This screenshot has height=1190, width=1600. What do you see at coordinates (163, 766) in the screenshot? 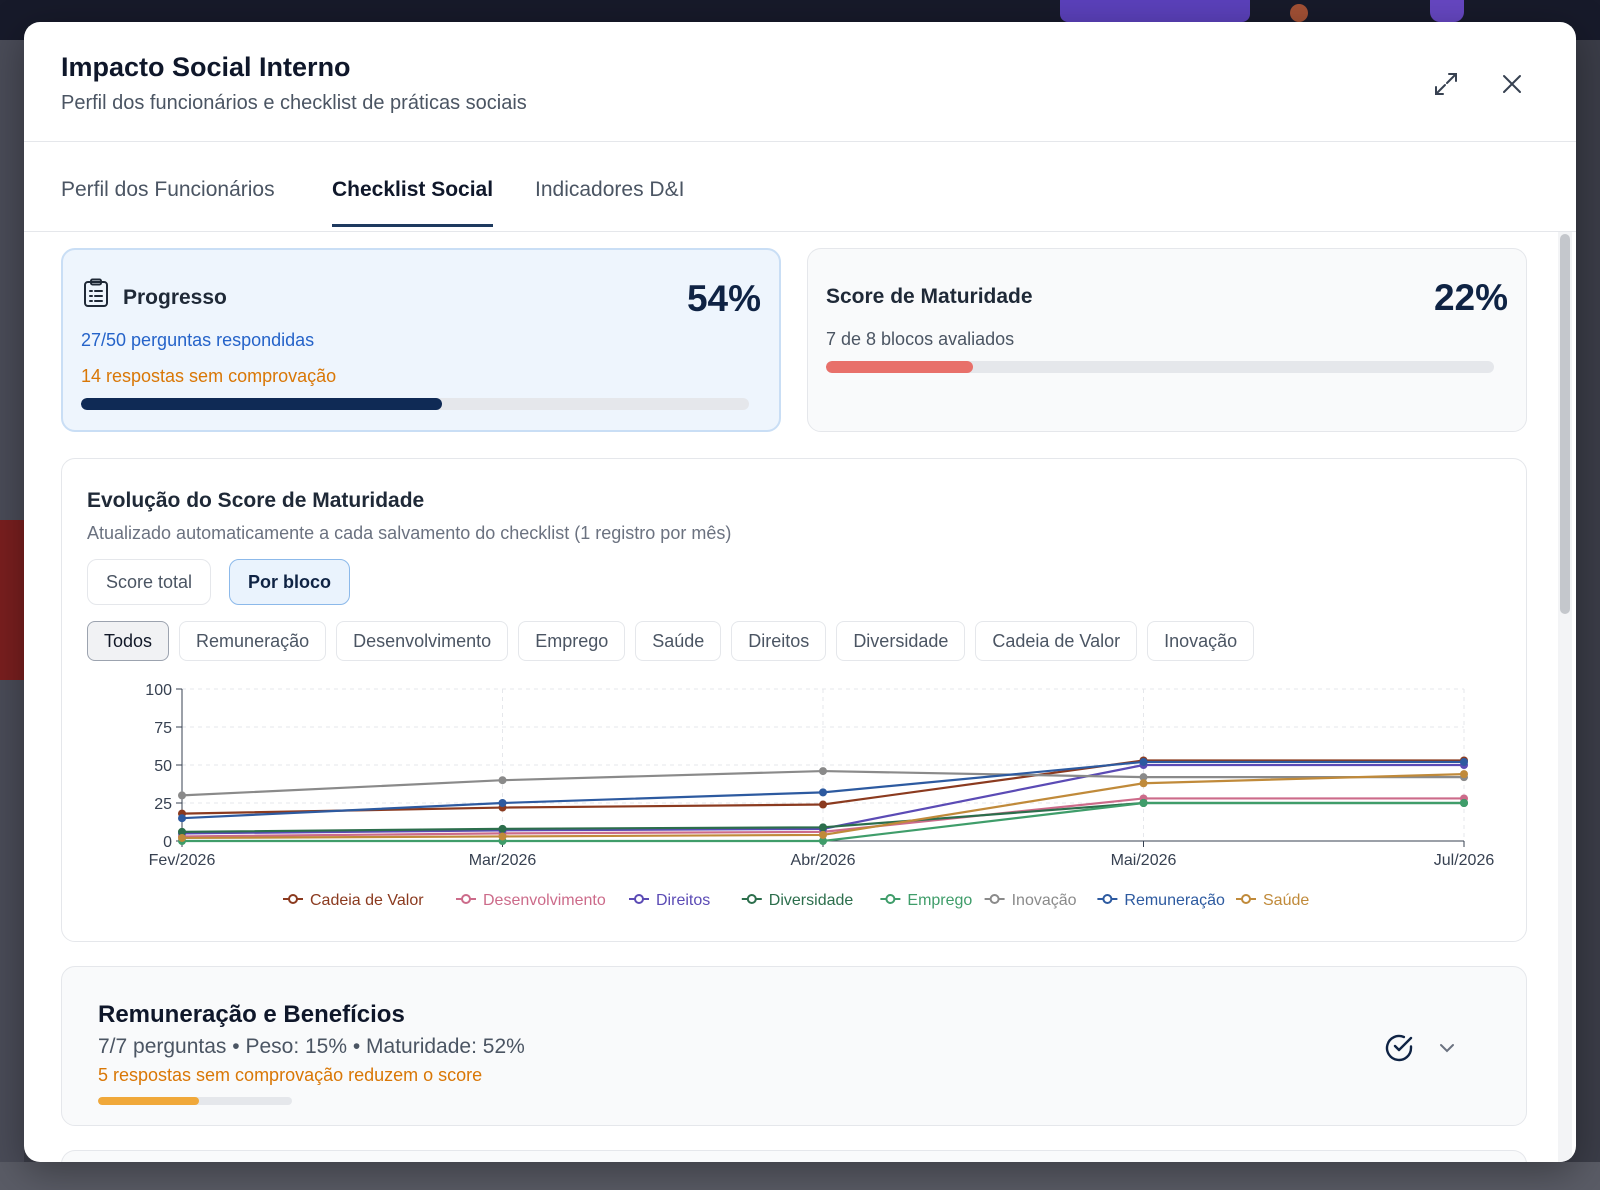
I see `y-tick-label: 50` at bounding box center [163, 766].